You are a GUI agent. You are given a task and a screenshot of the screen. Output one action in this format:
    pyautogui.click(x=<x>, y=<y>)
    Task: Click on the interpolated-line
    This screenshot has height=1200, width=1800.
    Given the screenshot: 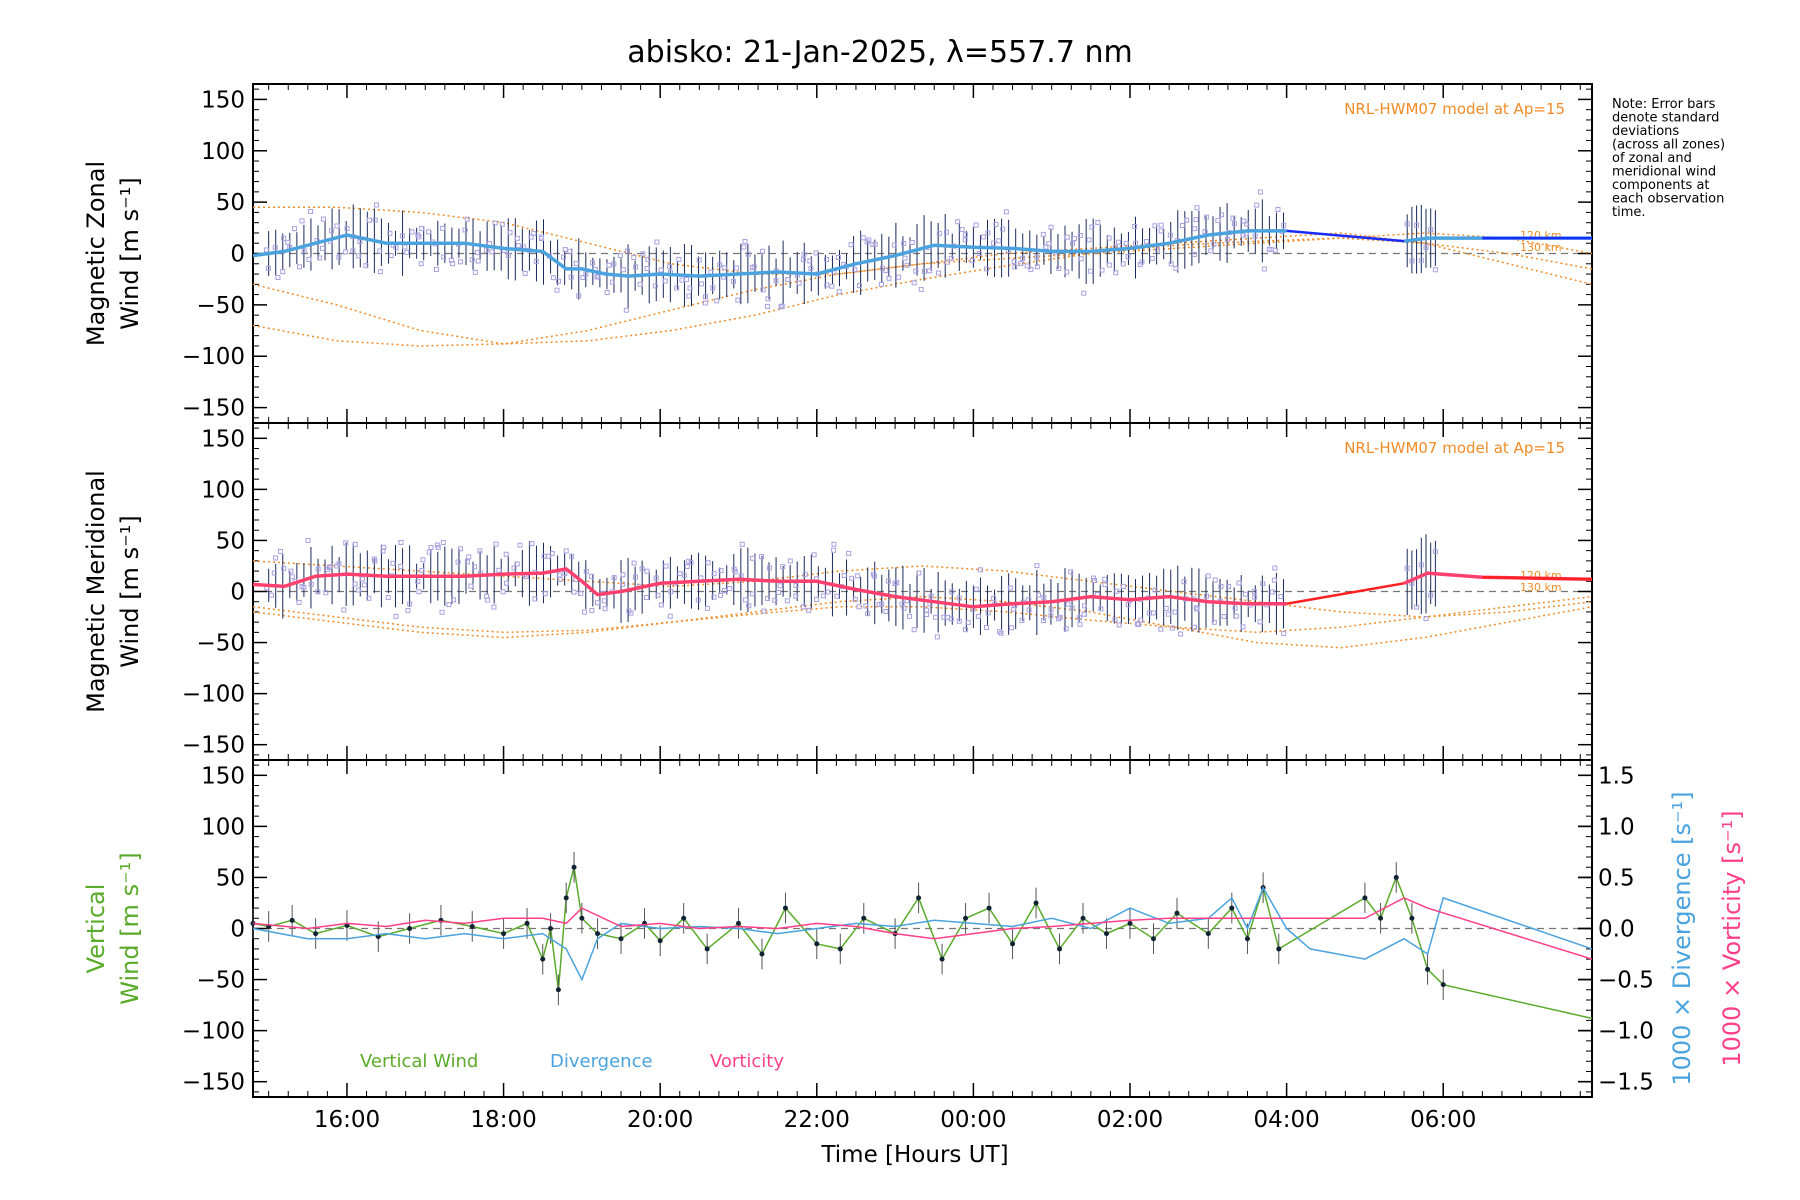 What is the action you would take?
    pyautogui.click(x=1345, y=236)
    